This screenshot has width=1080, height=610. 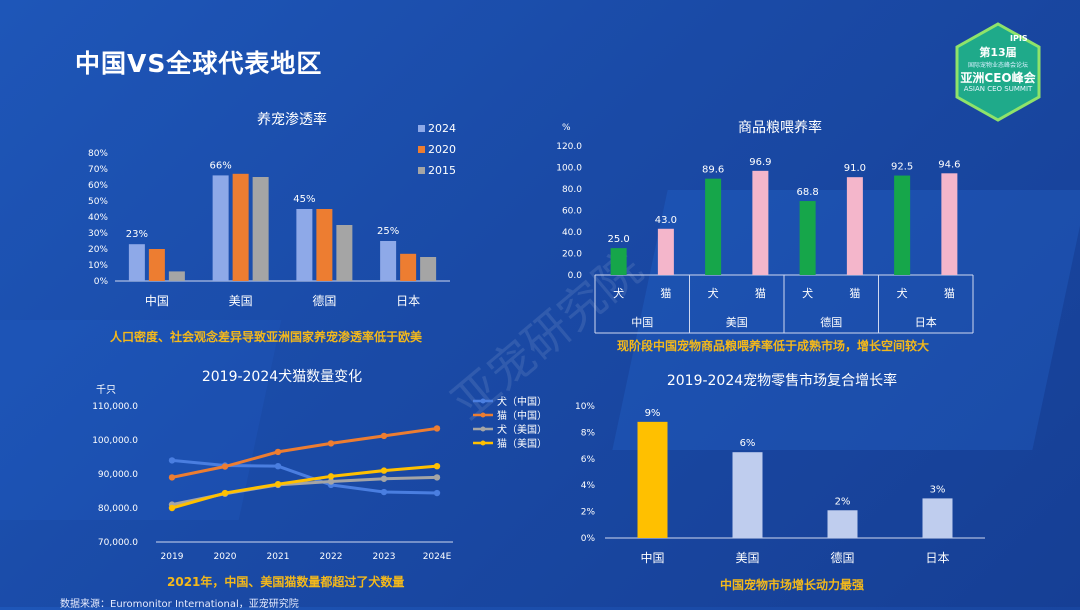 I want to click on x-tick-label: 猫, so click(x=854, y=293).